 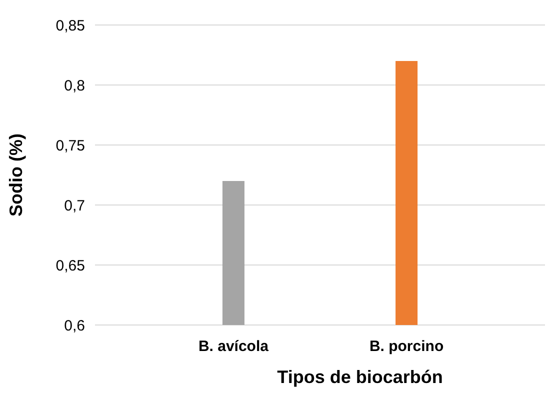 I want to click on x-tick-label: B. avícola, so click(x=234, y=346).